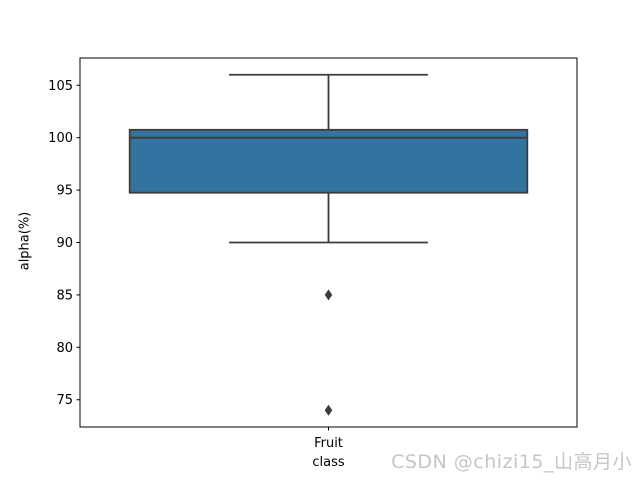  What do you see at coordinates (64, 348) in the screenshot?
I see `y-tick-label: 80` at bounding box center [64, 348].